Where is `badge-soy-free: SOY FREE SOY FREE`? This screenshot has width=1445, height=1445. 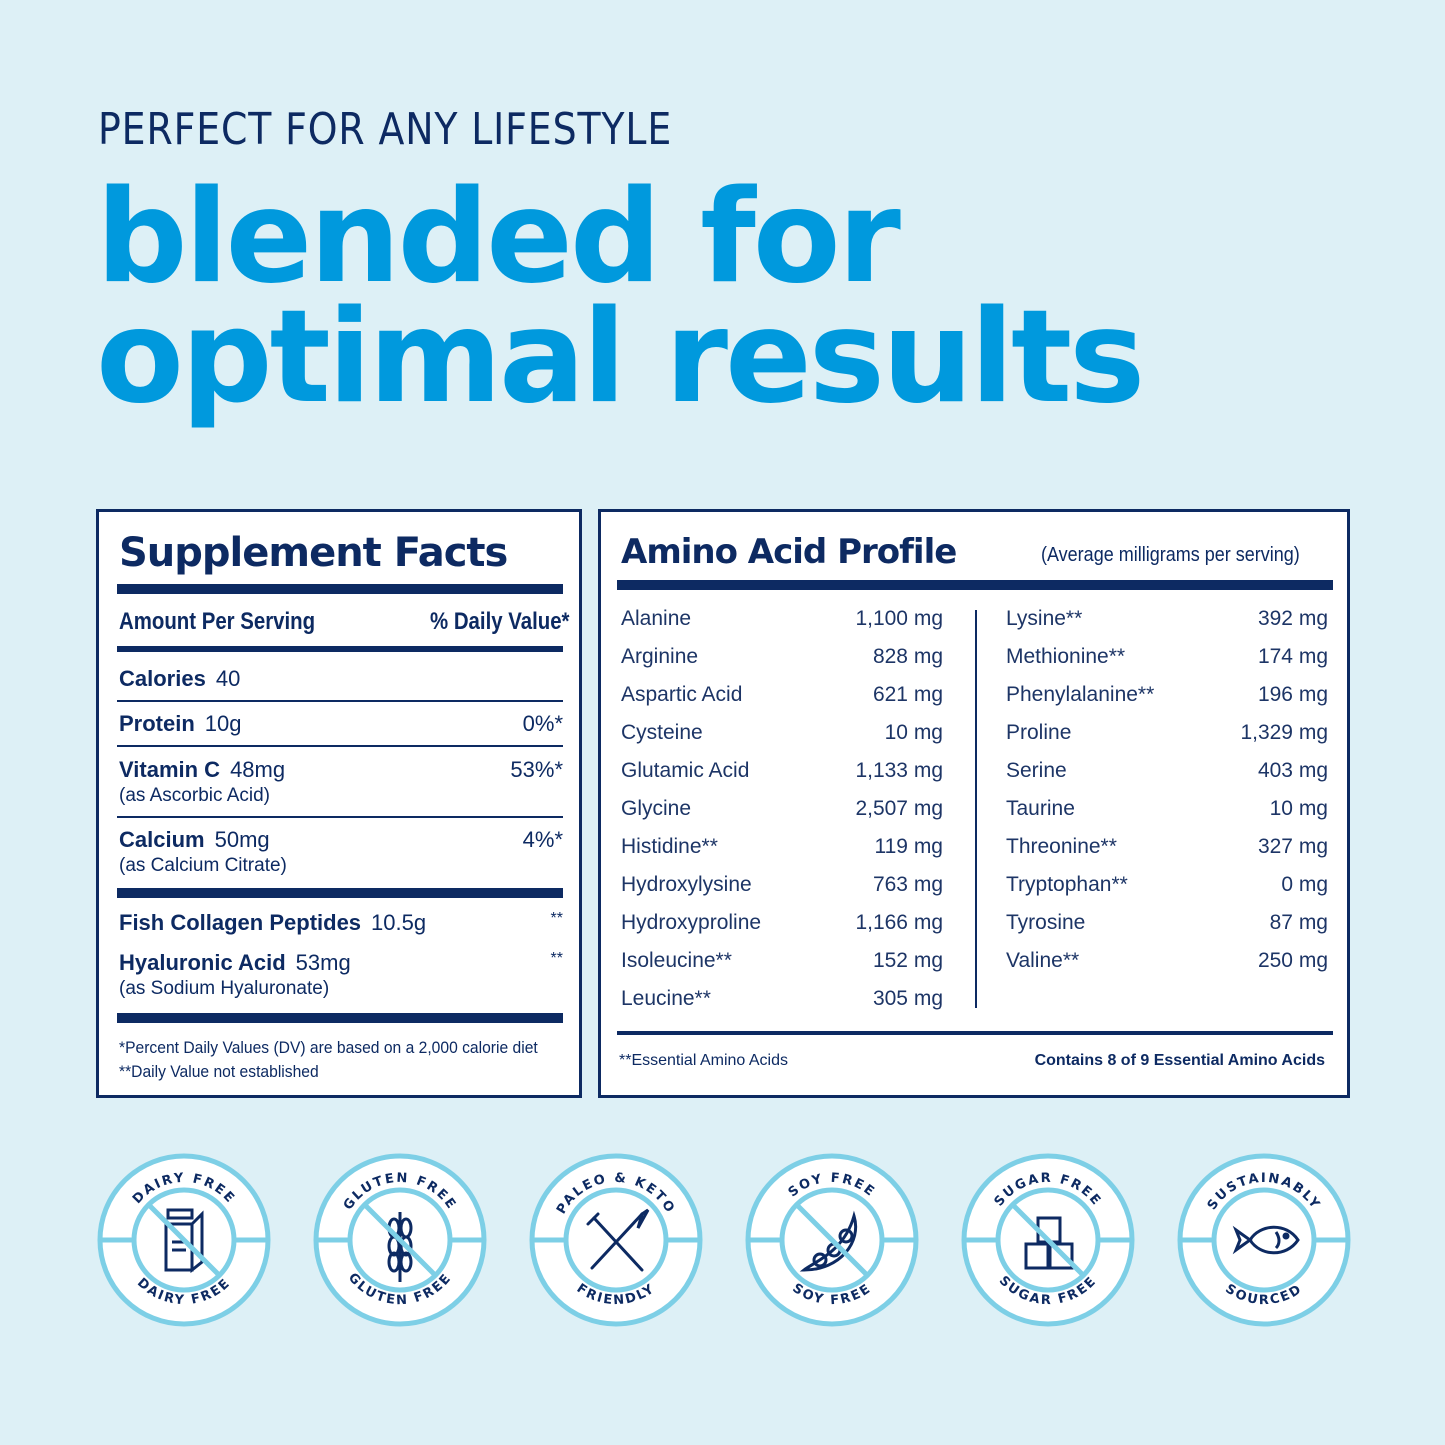 badge-soy-free: SOY FREE SOY FREE is located at coordinates (832, 1240).